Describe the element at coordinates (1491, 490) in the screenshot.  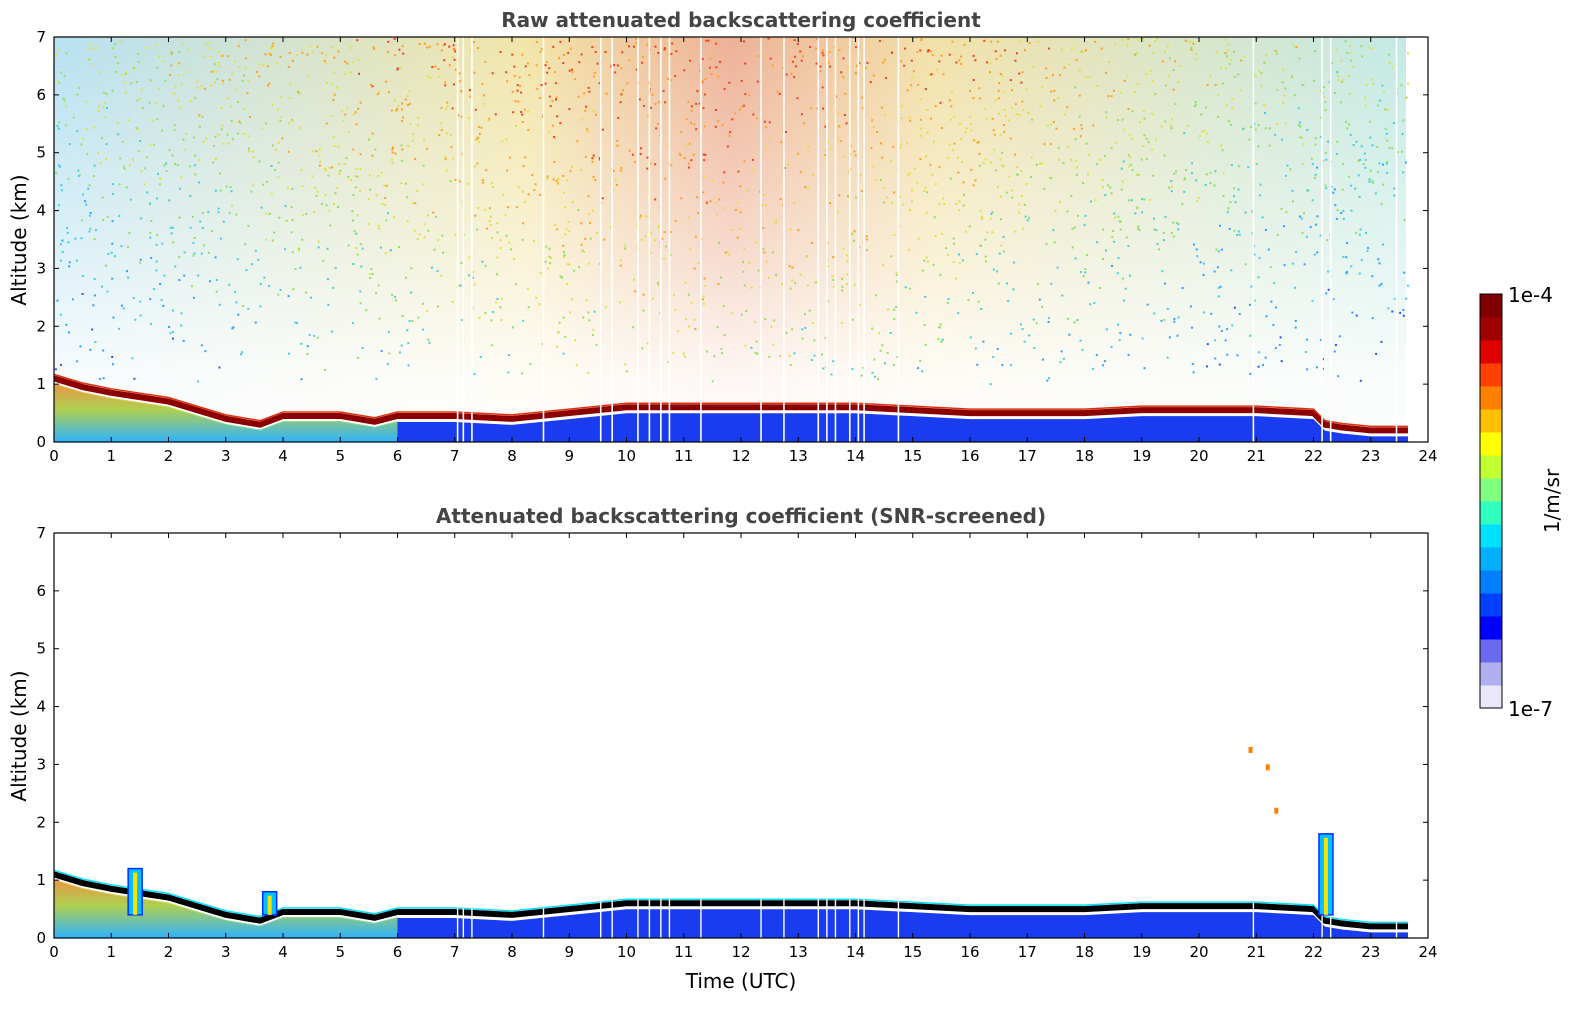
I see `colorbar-step` at that location.